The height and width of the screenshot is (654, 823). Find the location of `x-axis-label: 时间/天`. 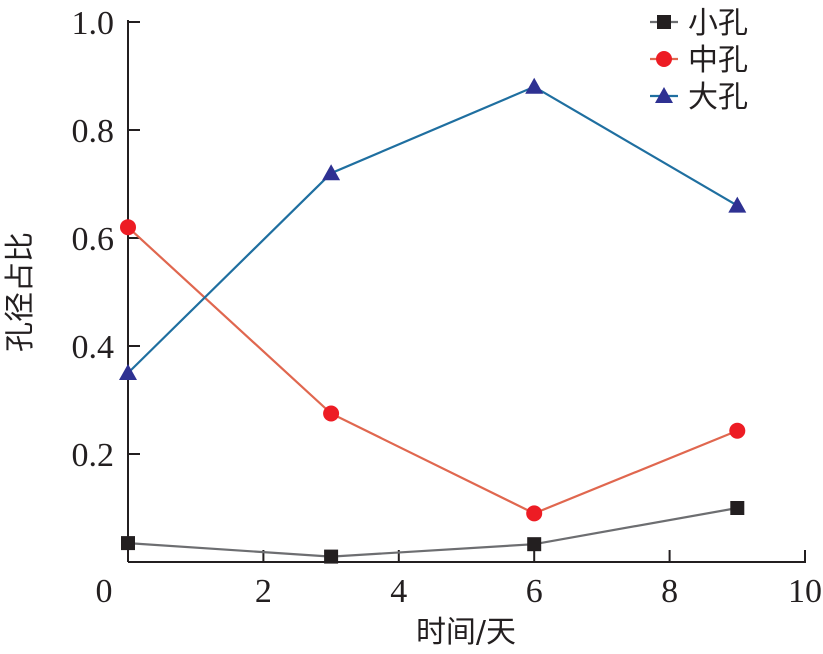

x-axis-label: 时间/天 is located at coordinates (466, 632).